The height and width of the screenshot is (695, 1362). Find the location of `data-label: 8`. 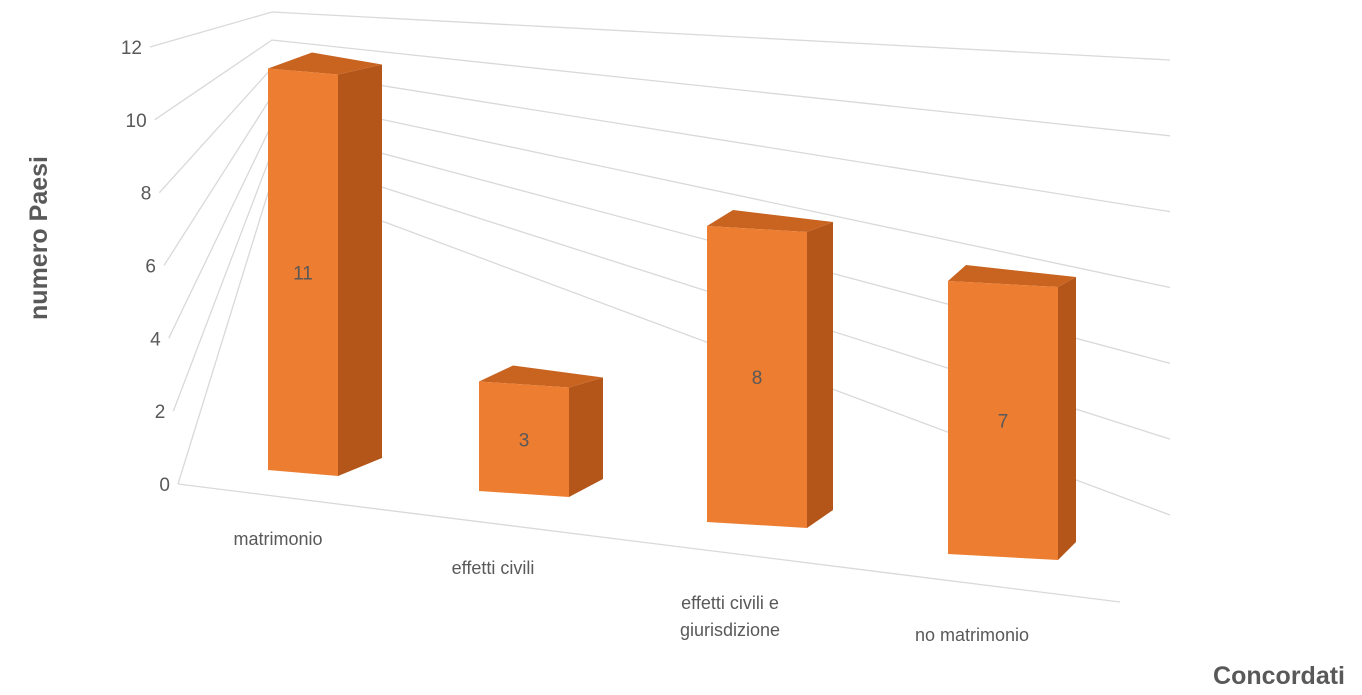

data-label: 8 is located at coordinates (757, 378).